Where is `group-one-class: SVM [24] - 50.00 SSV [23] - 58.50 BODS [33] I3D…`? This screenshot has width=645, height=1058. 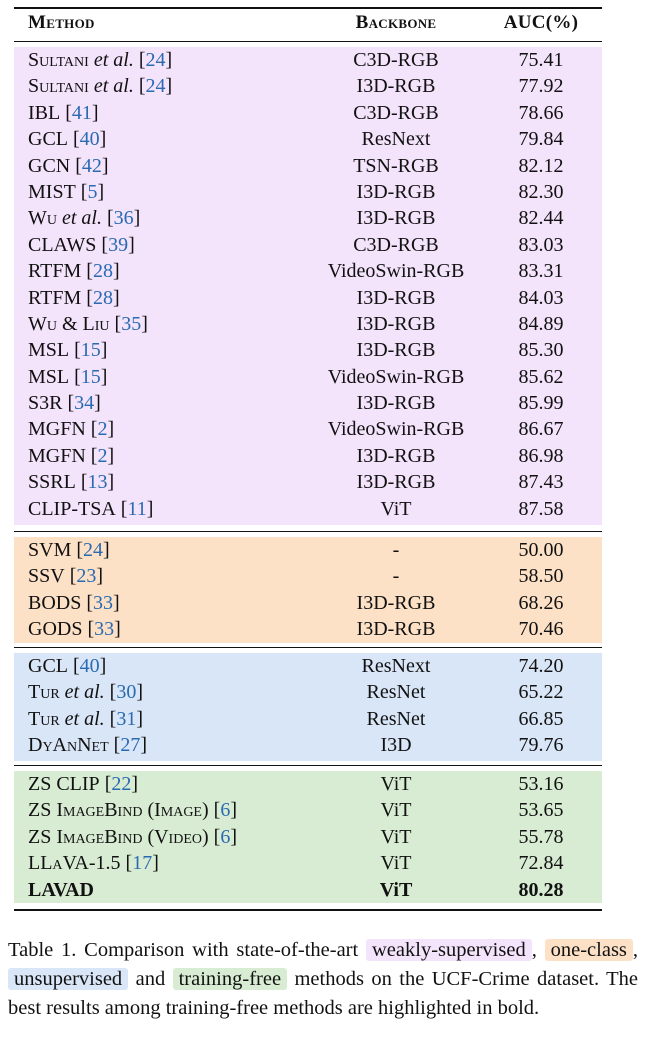 group-one-class: SVM [24] - 50.00 SSV [23] - 58.50 BODS [33] I3D… is located at coordinates (308, 590).